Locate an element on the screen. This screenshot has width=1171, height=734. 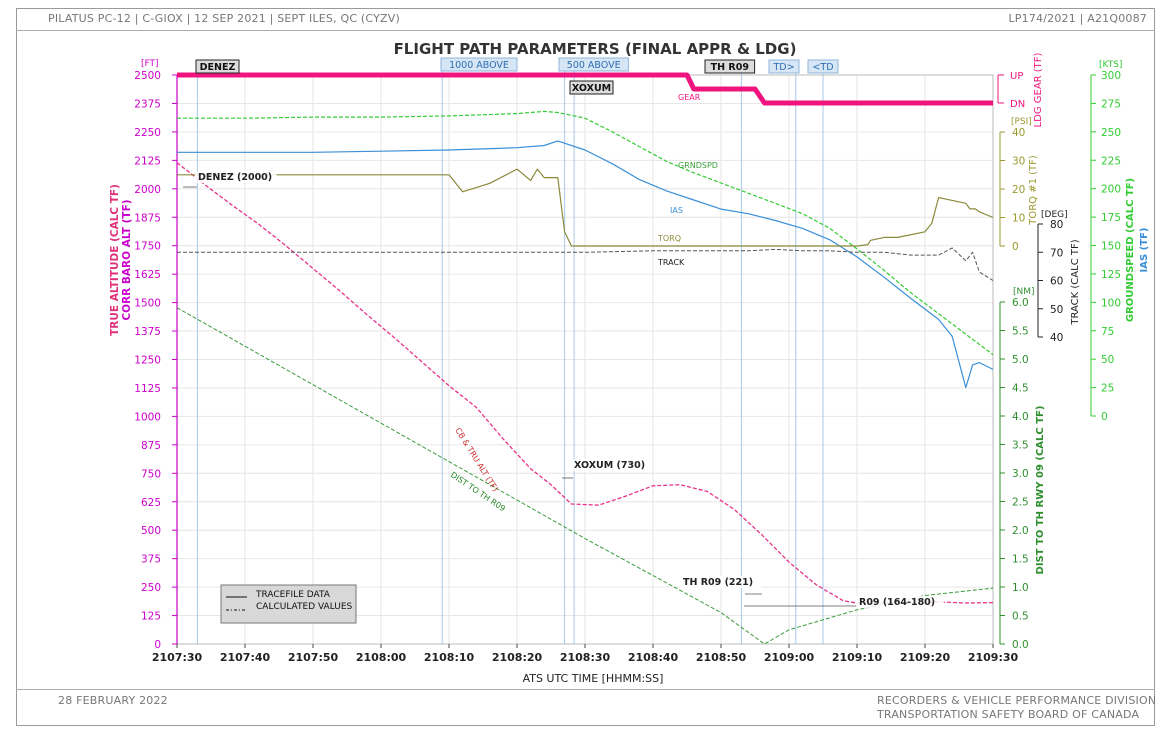
x-tick-label: 2108:00 is located at coordinates (381, 657).